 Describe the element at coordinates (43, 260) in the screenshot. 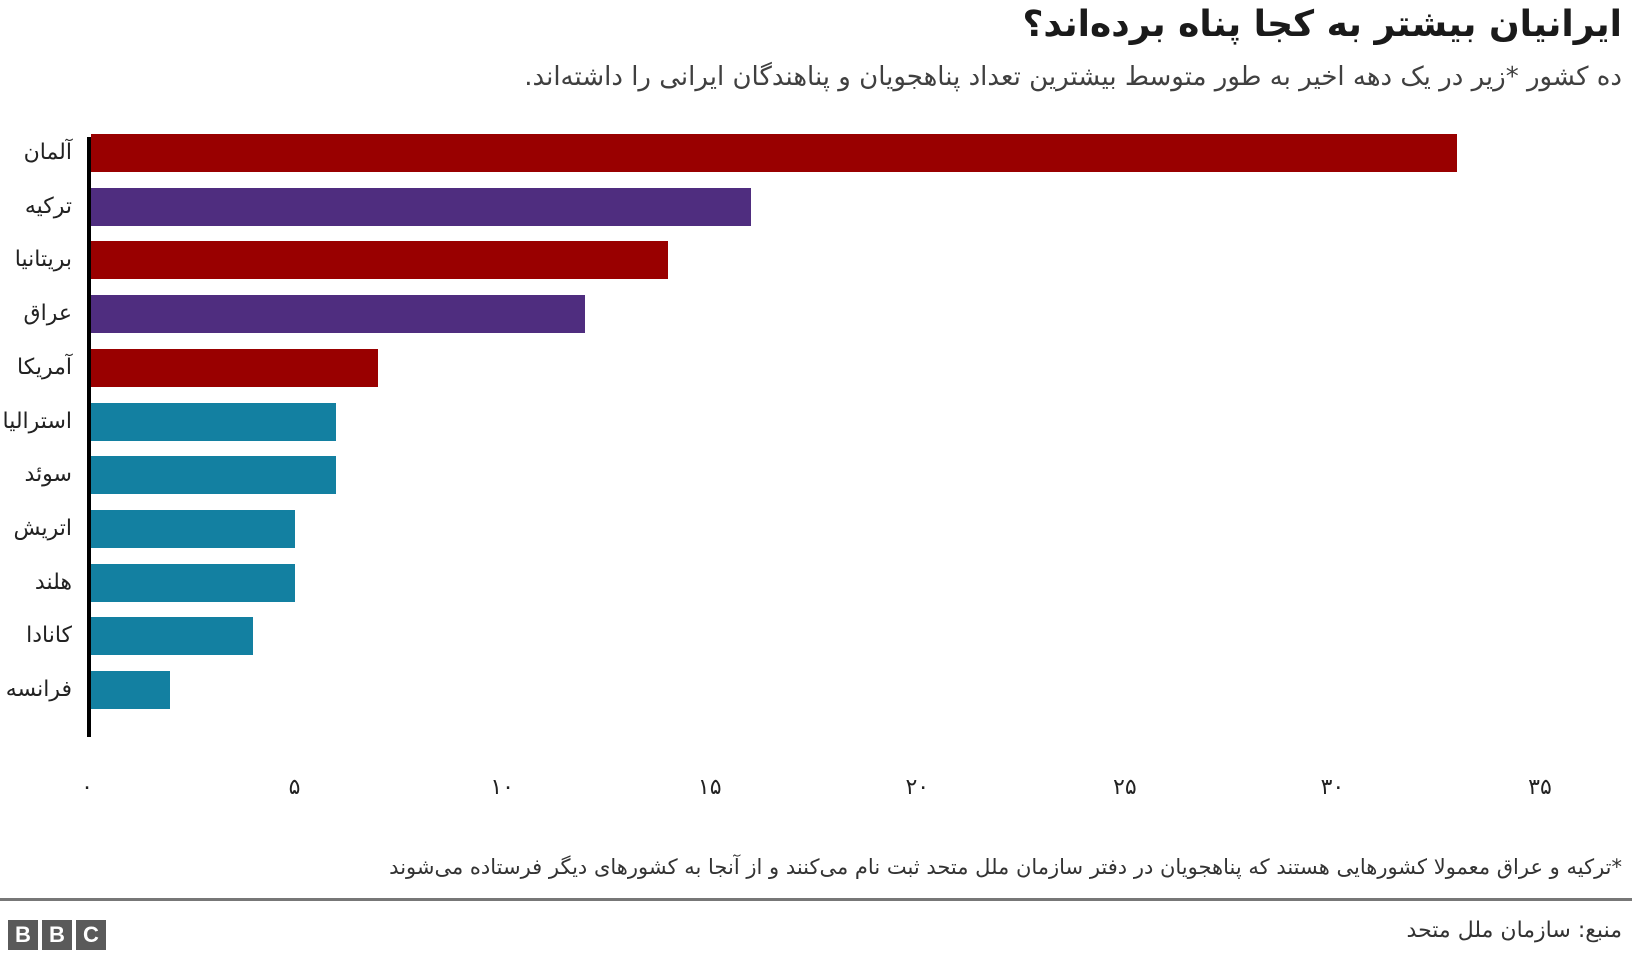

I see `category-label: بریتانیا` at that location.